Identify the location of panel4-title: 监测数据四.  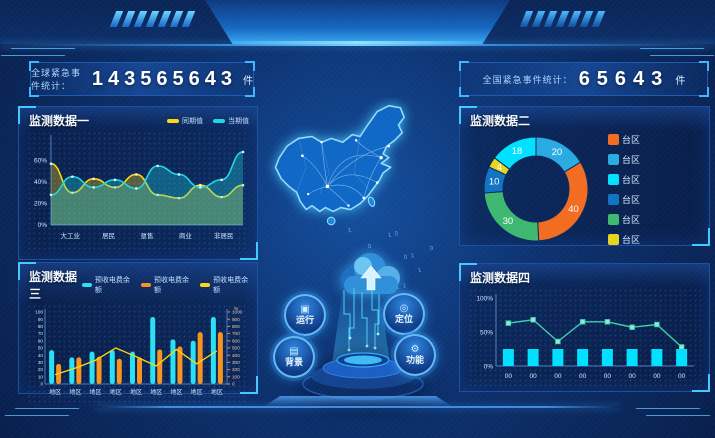
(500, 278).